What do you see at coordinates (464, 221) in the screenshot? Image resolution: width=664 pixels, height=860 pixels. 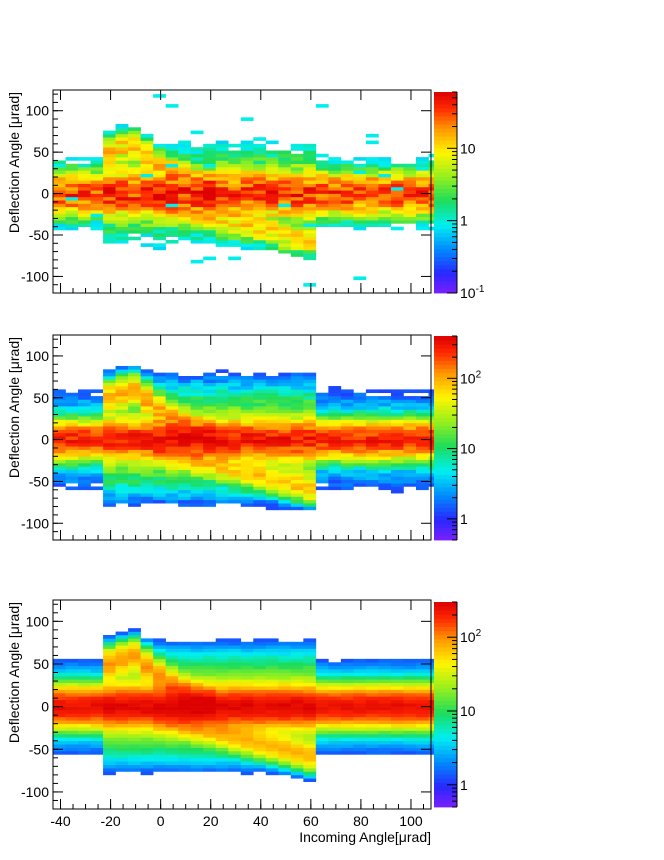 I see `colorbar-label: 1` at bounding box center [464, 221].